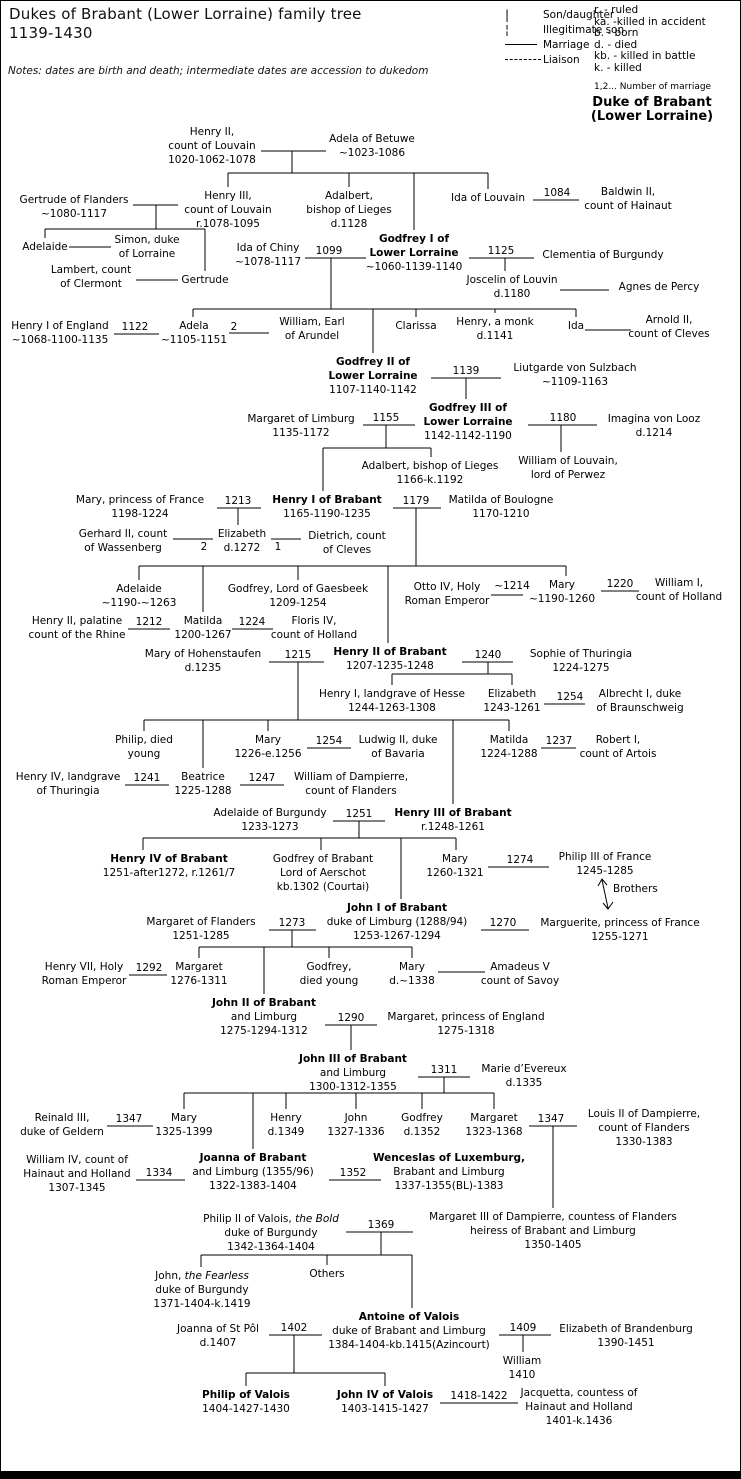 The image size is (741, 1479). I want to click on marriage-year-label: 1270, so click(503, 923).